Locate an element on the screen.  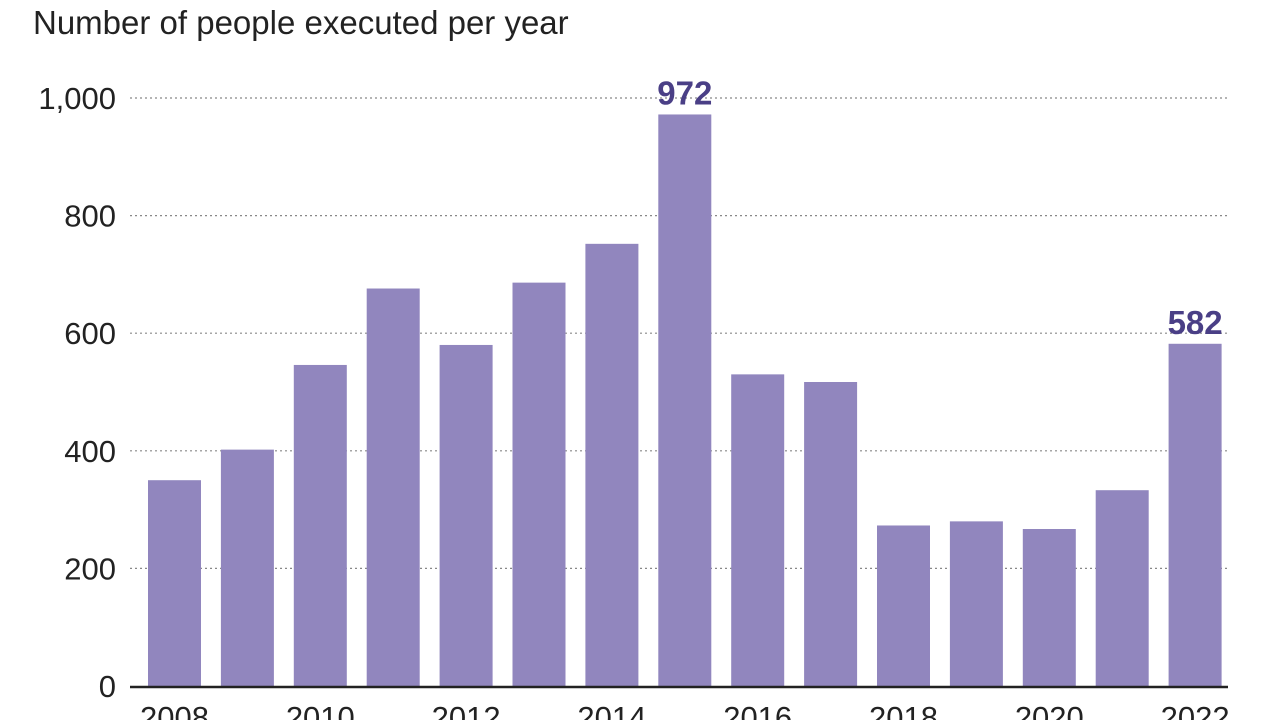
bar-2020 is located at coordinates (1049, 607).